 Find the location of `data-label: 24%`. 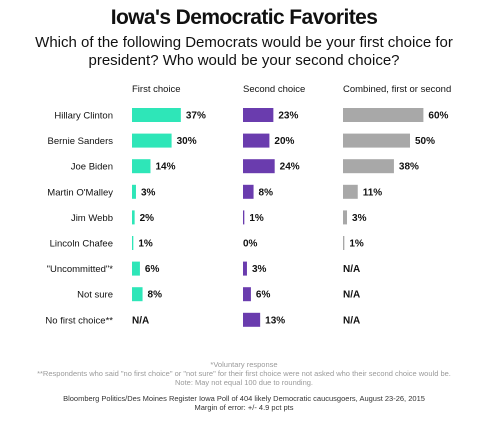

data-label: 24% is located at coordinates (290, 167).